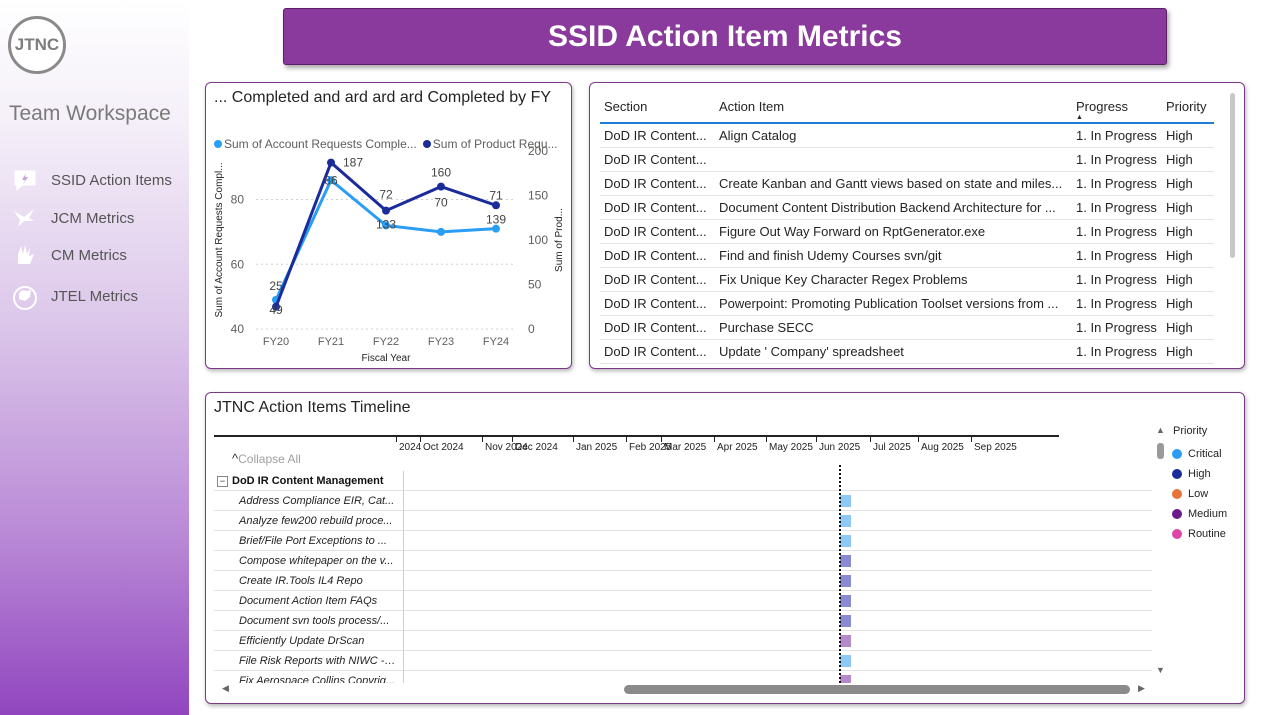  I want to click on scroll-up-icon: ▲, so click(1160, 430).